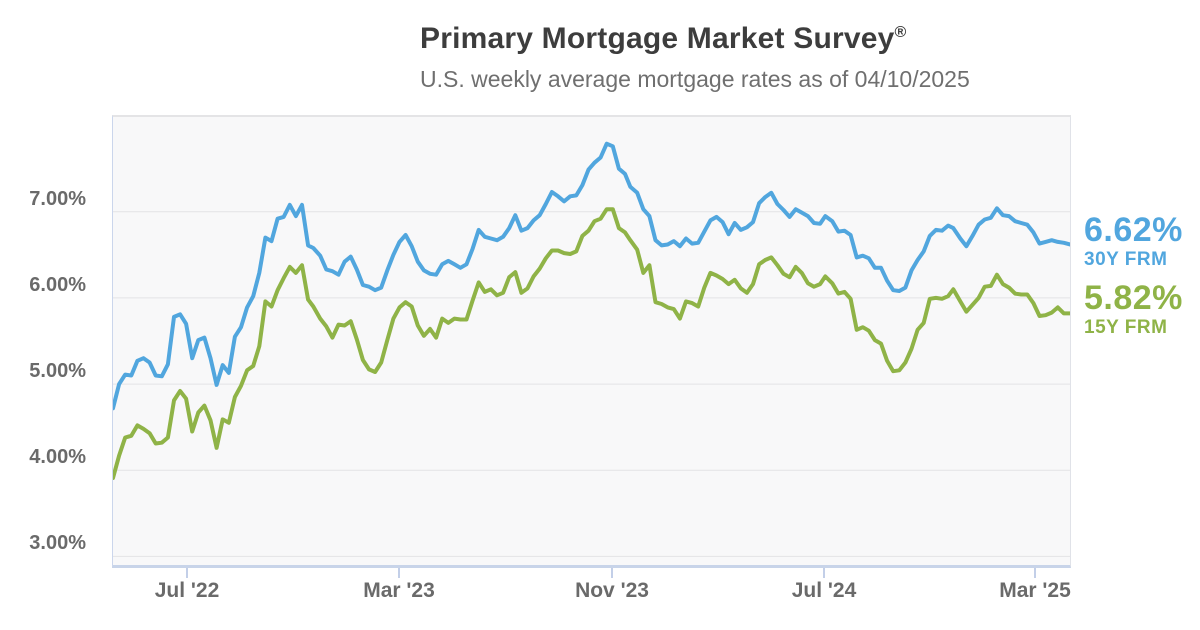 The width and height of the screenshot is (1200, 630). I want to click on x-tick-label: Jul '22, so click(187, 590).